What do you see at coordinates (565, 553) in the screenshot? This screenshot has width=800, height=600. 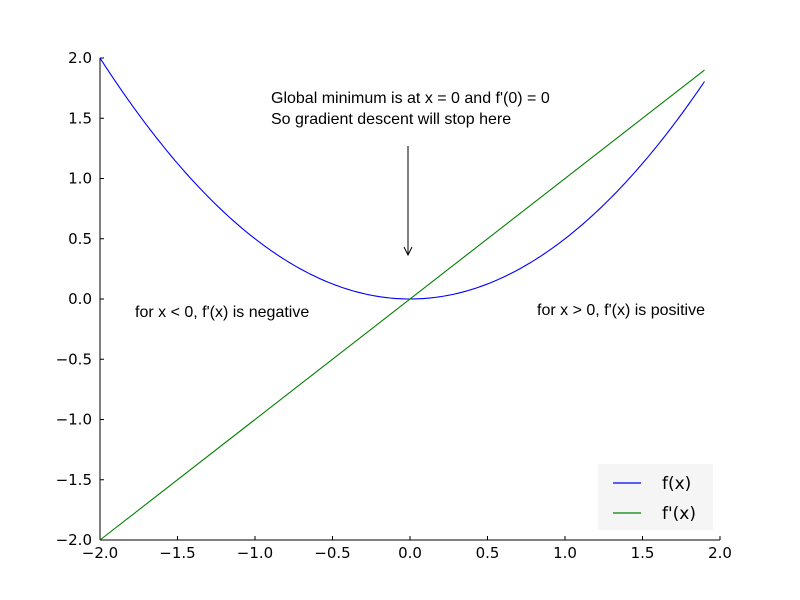 I see `x-tick-label: 1.0` at bounding box center [565, 553].